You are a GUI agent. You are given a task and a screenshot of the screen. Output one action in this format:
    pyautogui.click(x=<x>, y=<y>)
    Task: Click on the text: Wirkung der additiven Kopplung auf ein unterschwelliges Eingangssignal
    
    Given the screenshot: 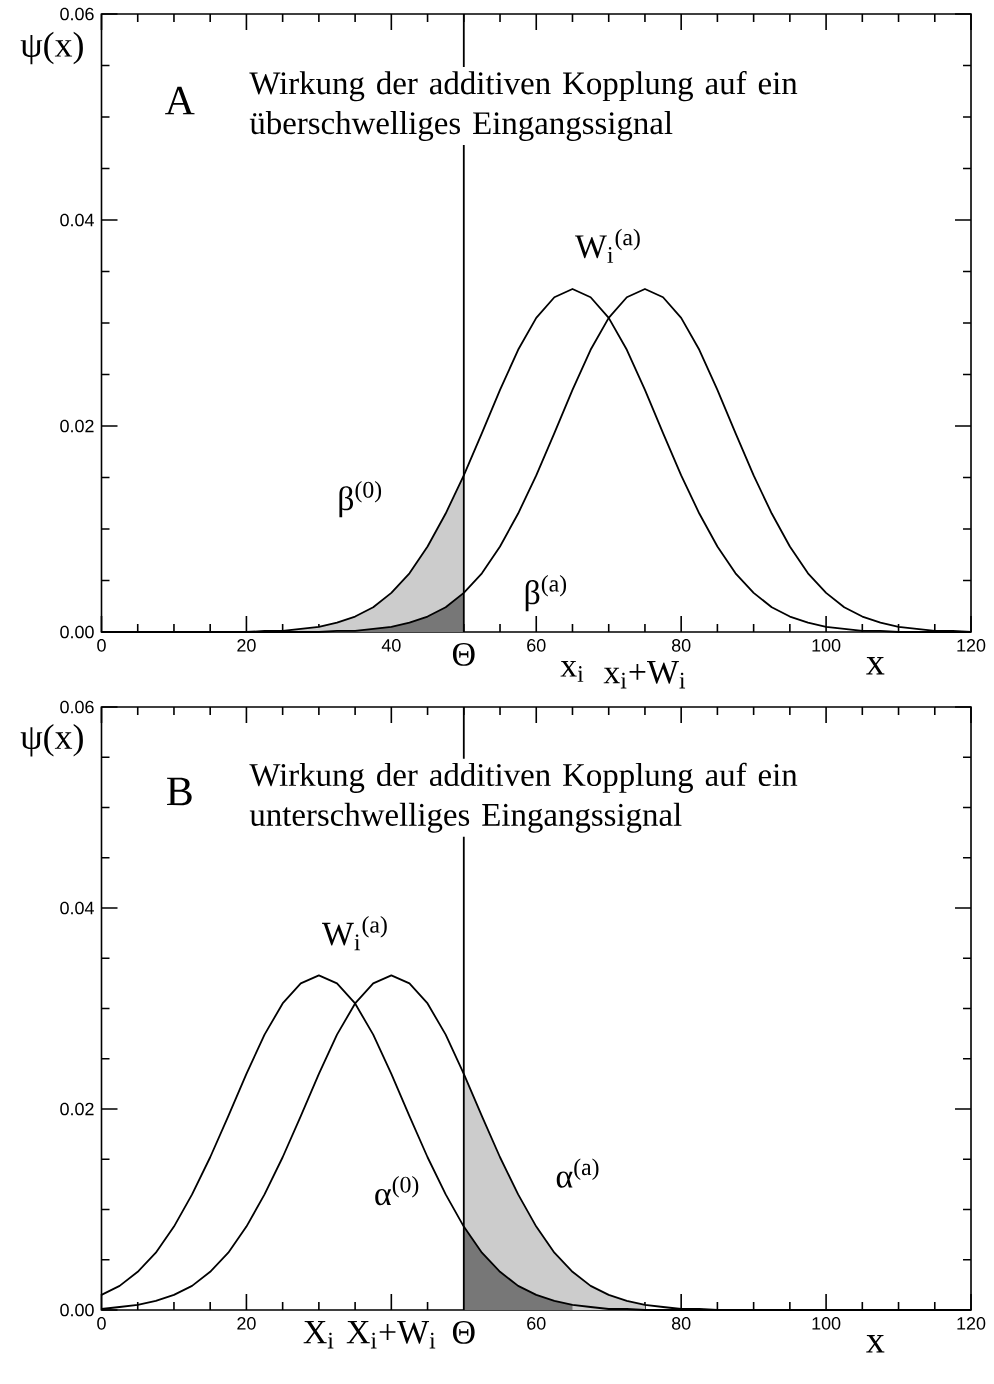 What is the action you would take?
    pyautogui.click(x=523, y=797)
    